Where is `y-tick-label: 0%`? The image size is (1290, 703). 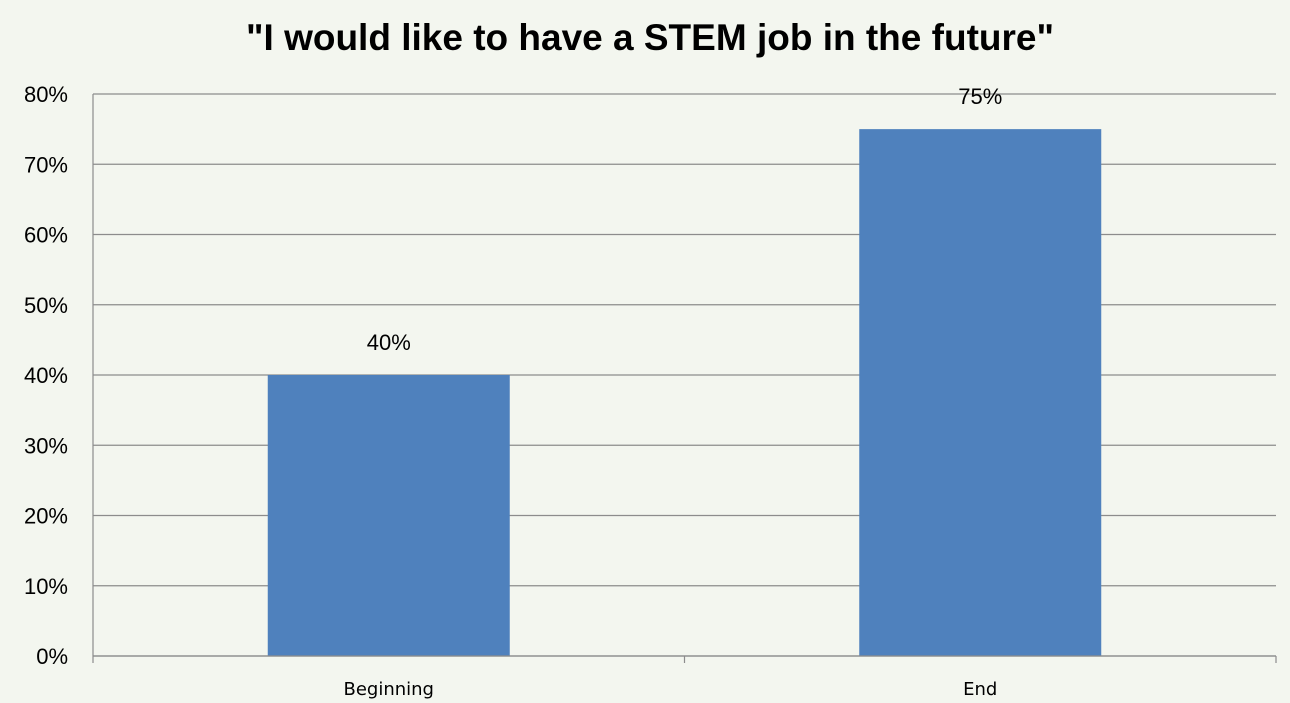
y-tick-label: 0% is located at coordinates (52, 656).